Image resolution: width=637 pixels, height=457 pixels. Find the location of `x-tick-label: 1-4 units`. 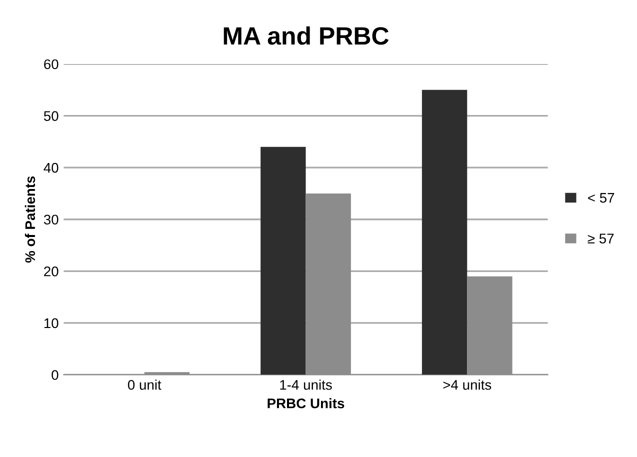

x-tick-label: 1-4 units is located at coordinates (306, 385).